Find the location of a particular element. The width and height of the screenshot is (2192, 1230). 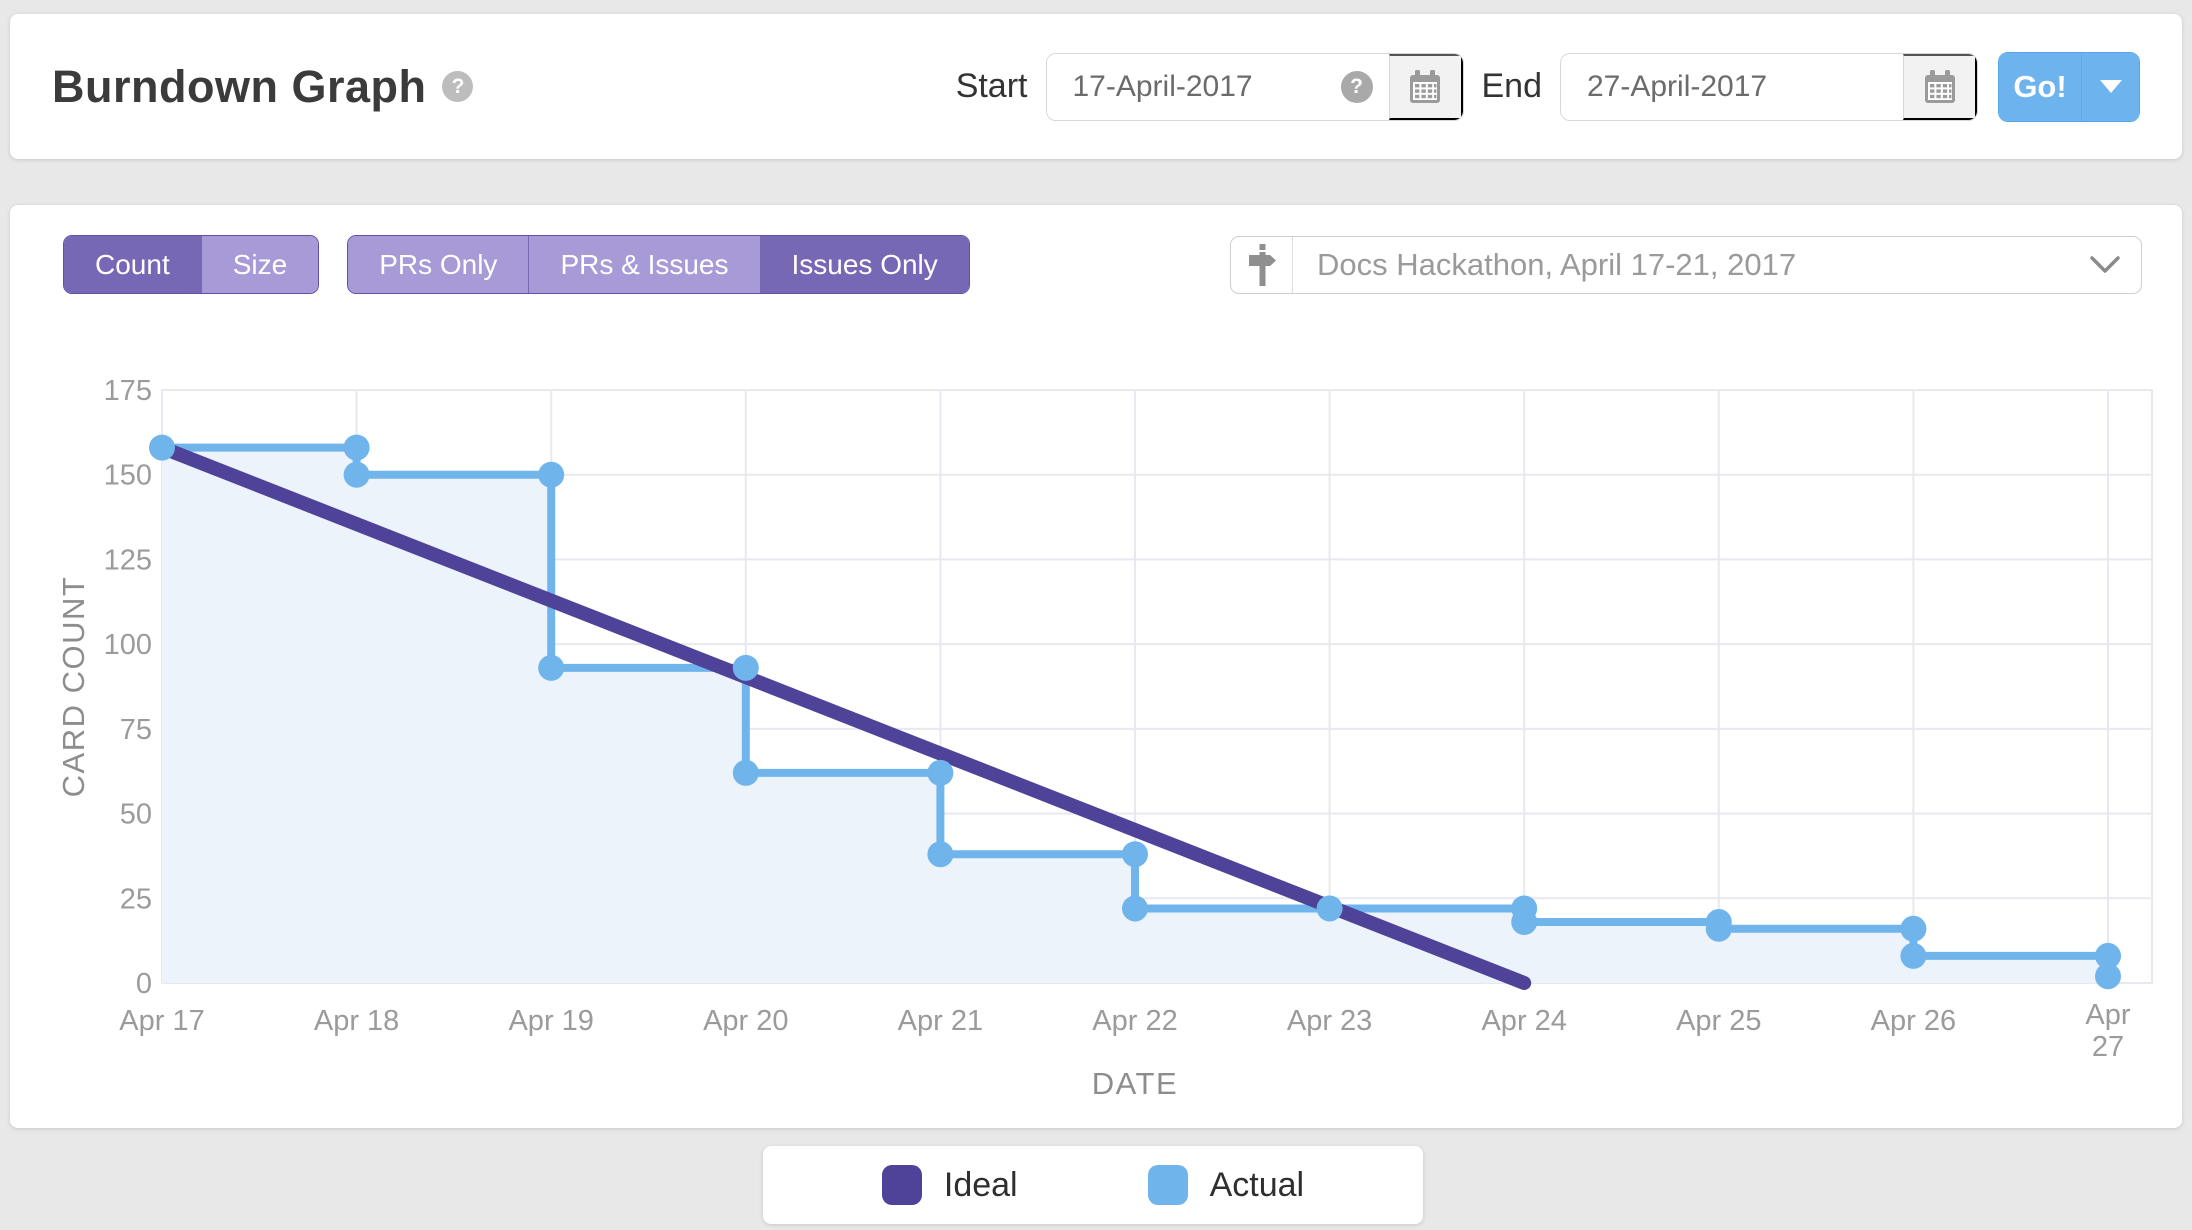

metric-toggle-group: Count Size is located at coordinates (191, 264).